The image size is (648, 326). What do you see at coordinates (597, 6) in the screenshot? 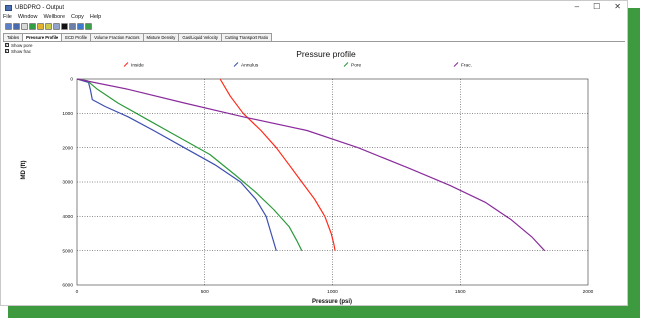
I see `maximize-button: ☐` at bounding box center [597, 6].